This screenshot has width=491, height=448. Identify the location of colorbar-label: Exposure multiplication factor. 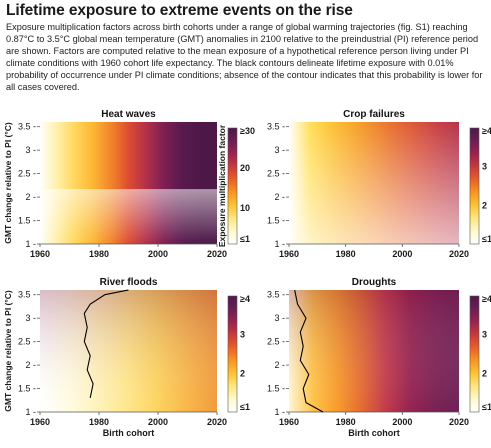
(222, 185).